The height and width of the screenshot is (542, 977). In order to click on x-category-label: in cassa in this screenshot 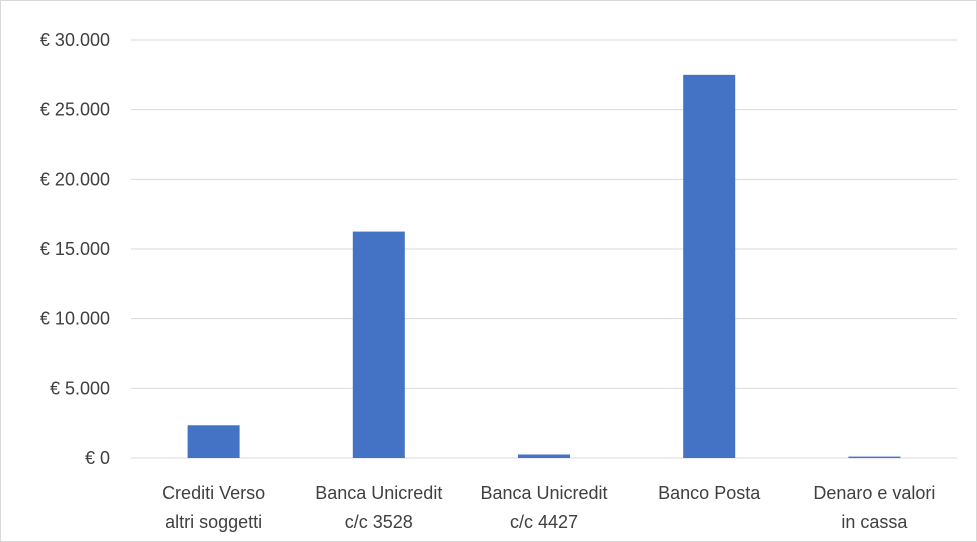, I will do `click(874, 522)`.